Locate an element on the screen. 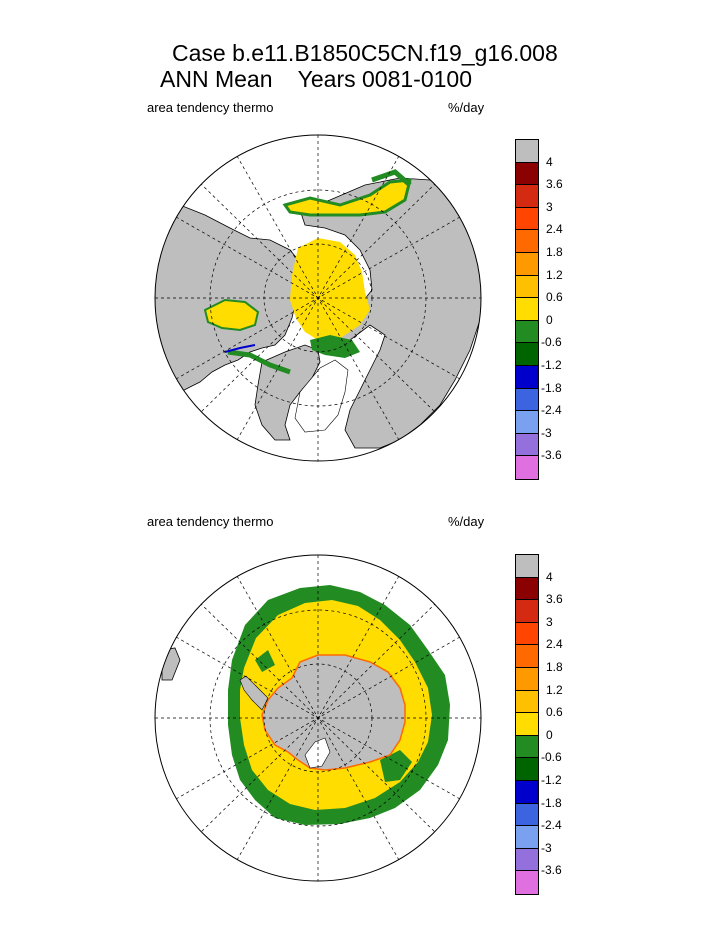 The width and height of the screenshot is (723, 935). south-colorbar-tick-label: 4 is located at coordinates (549, 576).